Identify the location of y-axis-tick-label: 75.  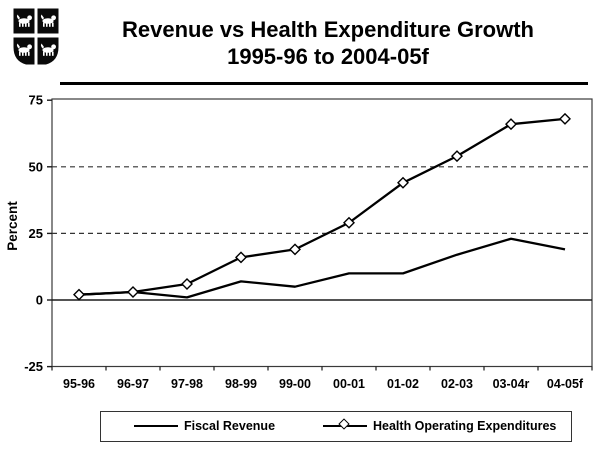
(36, 100).